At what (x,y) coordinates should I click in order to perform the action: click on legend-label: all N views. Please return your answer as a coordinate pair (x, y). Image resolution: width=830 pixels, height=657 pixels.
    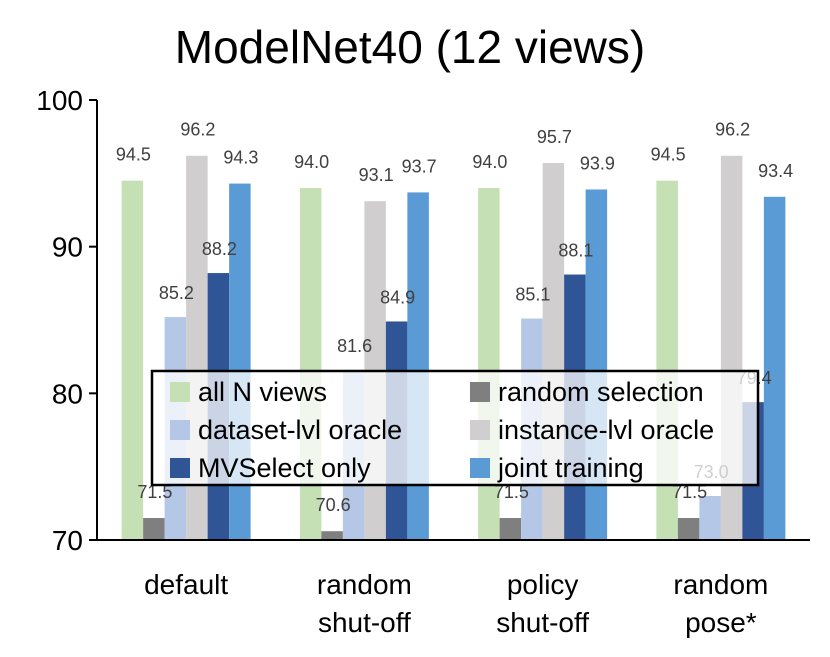
    Looking at the image, I should click on (262, 392).